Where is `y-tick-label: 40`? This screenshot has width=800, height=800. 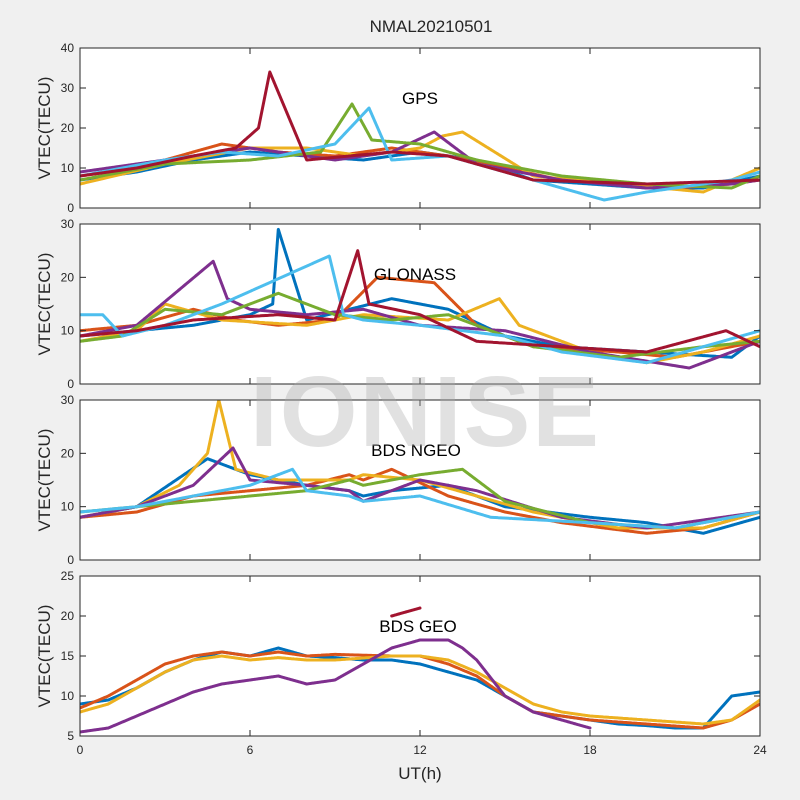
y-tick-label: 40 is located at coordinates (68, 48).